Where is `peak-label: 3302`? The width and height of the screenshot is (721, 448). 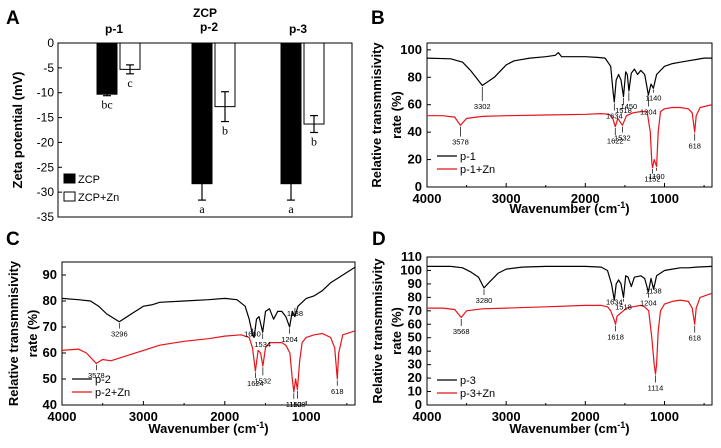
peak-label: 3302 is located at coordinates (482, 106).